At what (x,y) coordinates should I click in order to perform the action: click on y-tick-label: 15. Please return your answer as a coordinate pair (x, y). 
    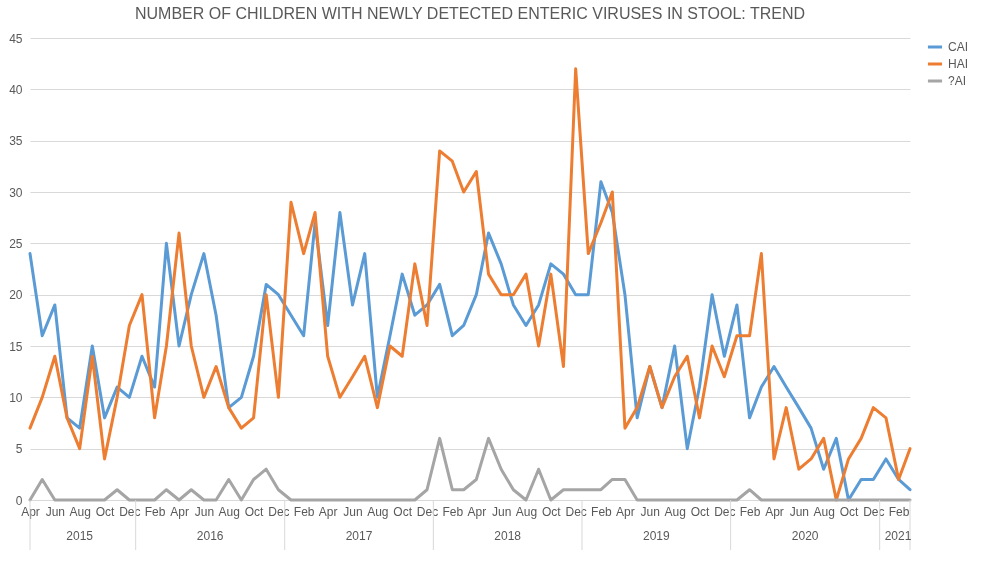
    Looking at the image, I should click on (16, 346).